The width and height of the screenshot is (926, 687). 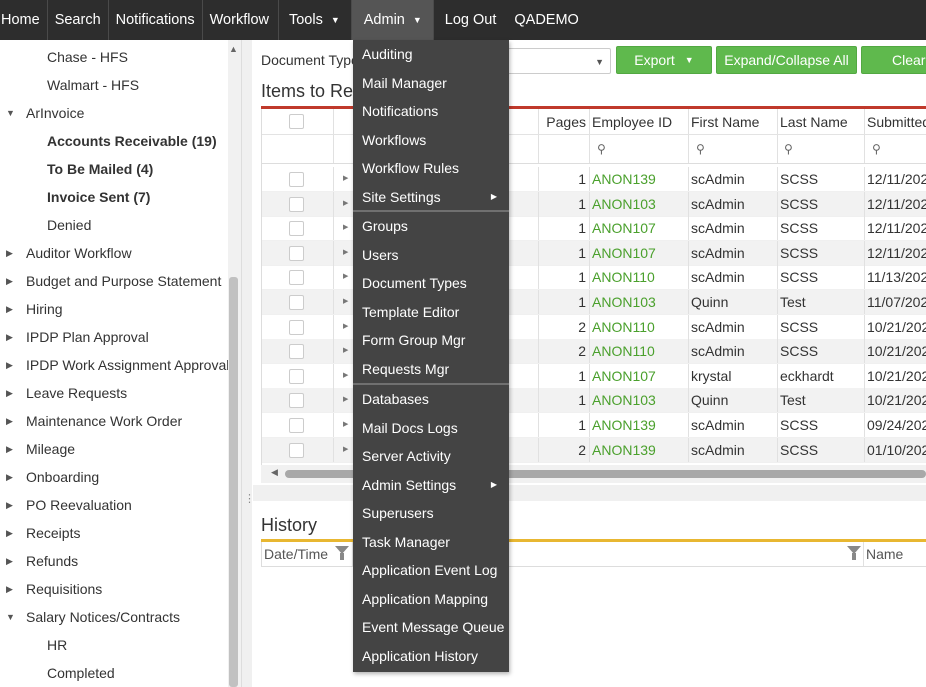 What do you see at coordinates (114, 57) in the screenshot?
I see `sidebar-item: Chase - HFS` at bounding box center [114, 57].